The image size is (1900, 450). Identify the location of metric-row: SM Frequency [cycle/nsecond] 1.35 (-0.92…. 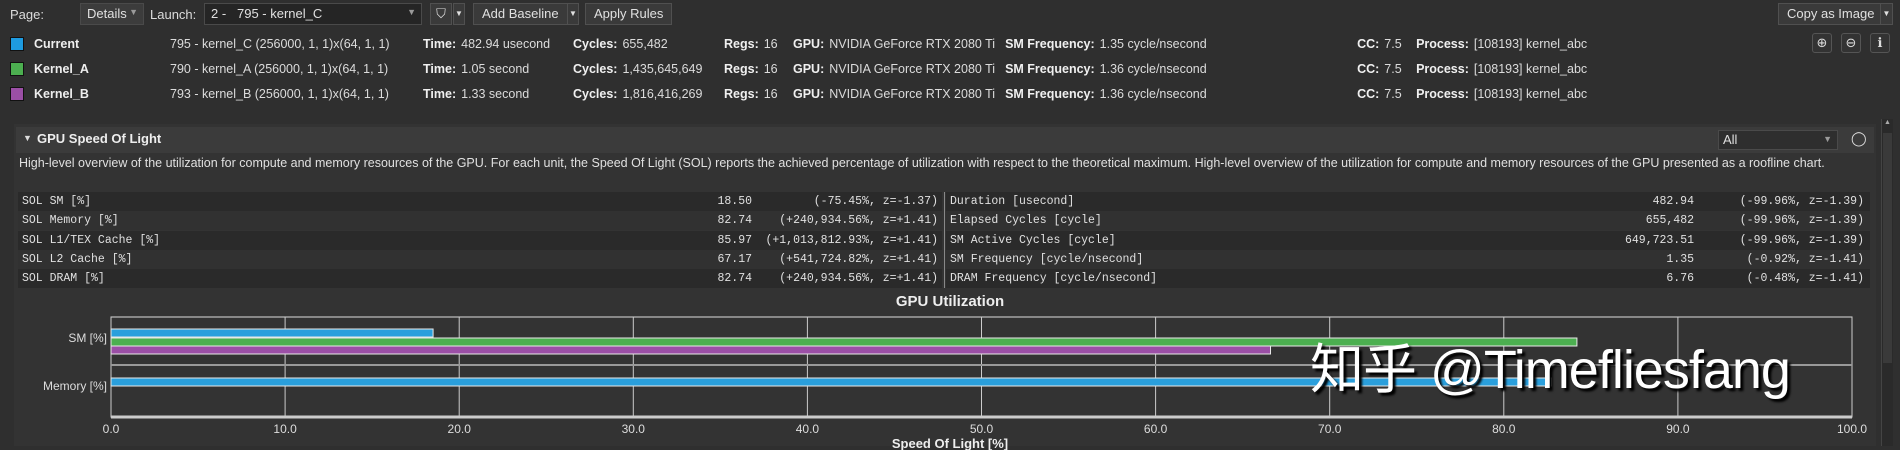
(1408, 259).